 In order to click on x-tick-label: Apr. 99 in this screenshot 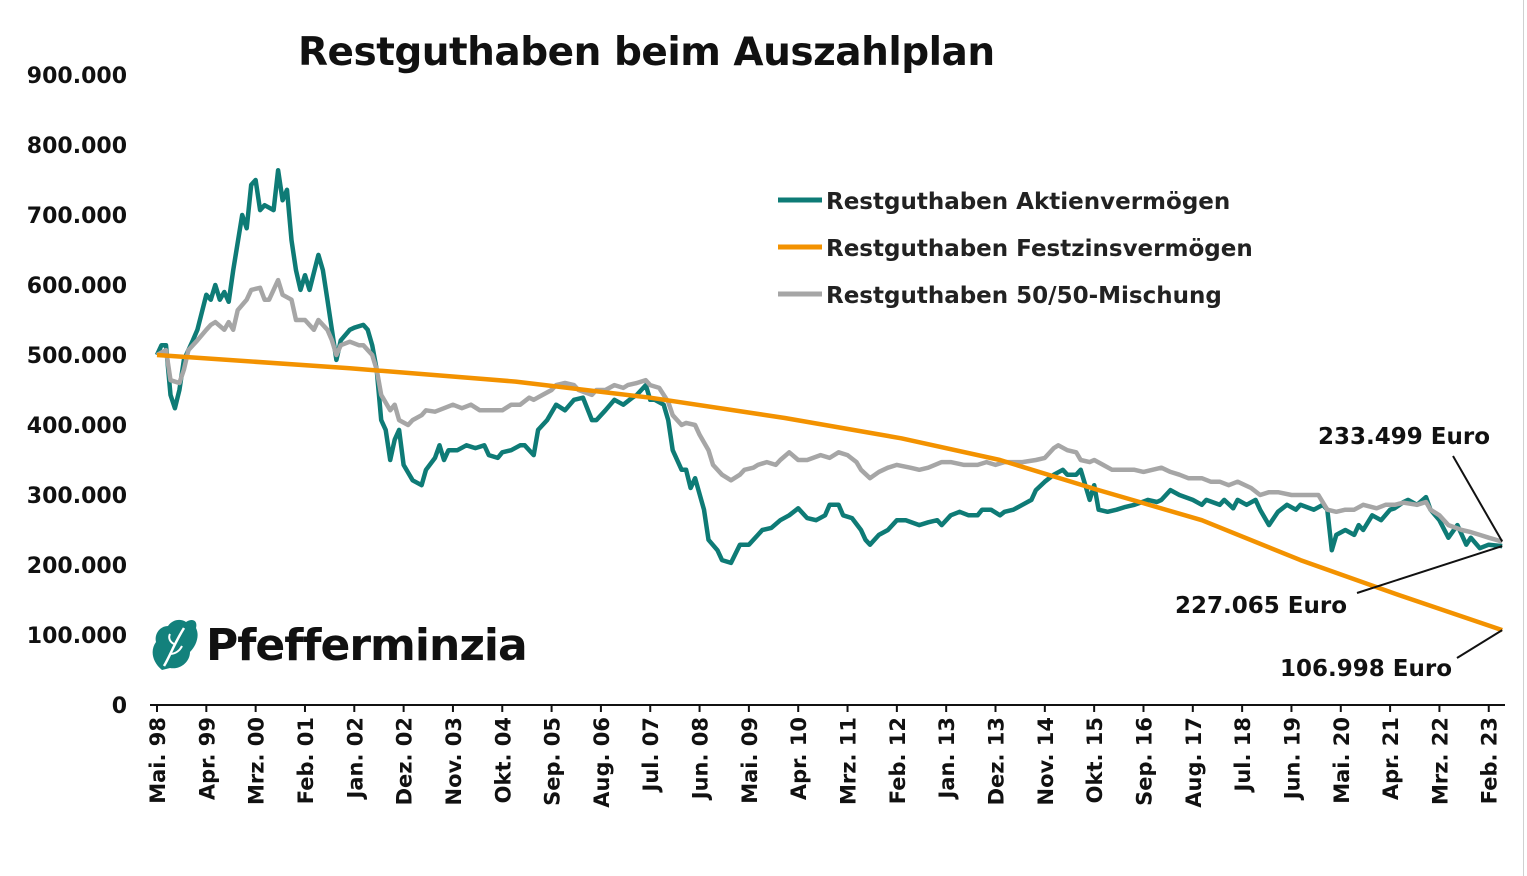, I will do `click(207, 758)`.